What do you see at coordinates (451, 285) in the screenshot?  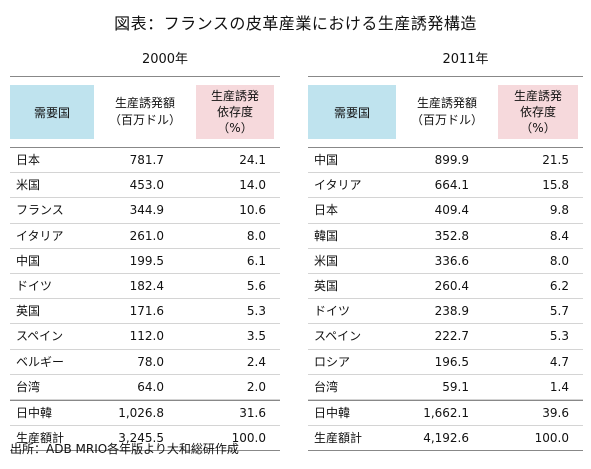 I see `cell-value: 260.4` at bounding box center [451, 285].